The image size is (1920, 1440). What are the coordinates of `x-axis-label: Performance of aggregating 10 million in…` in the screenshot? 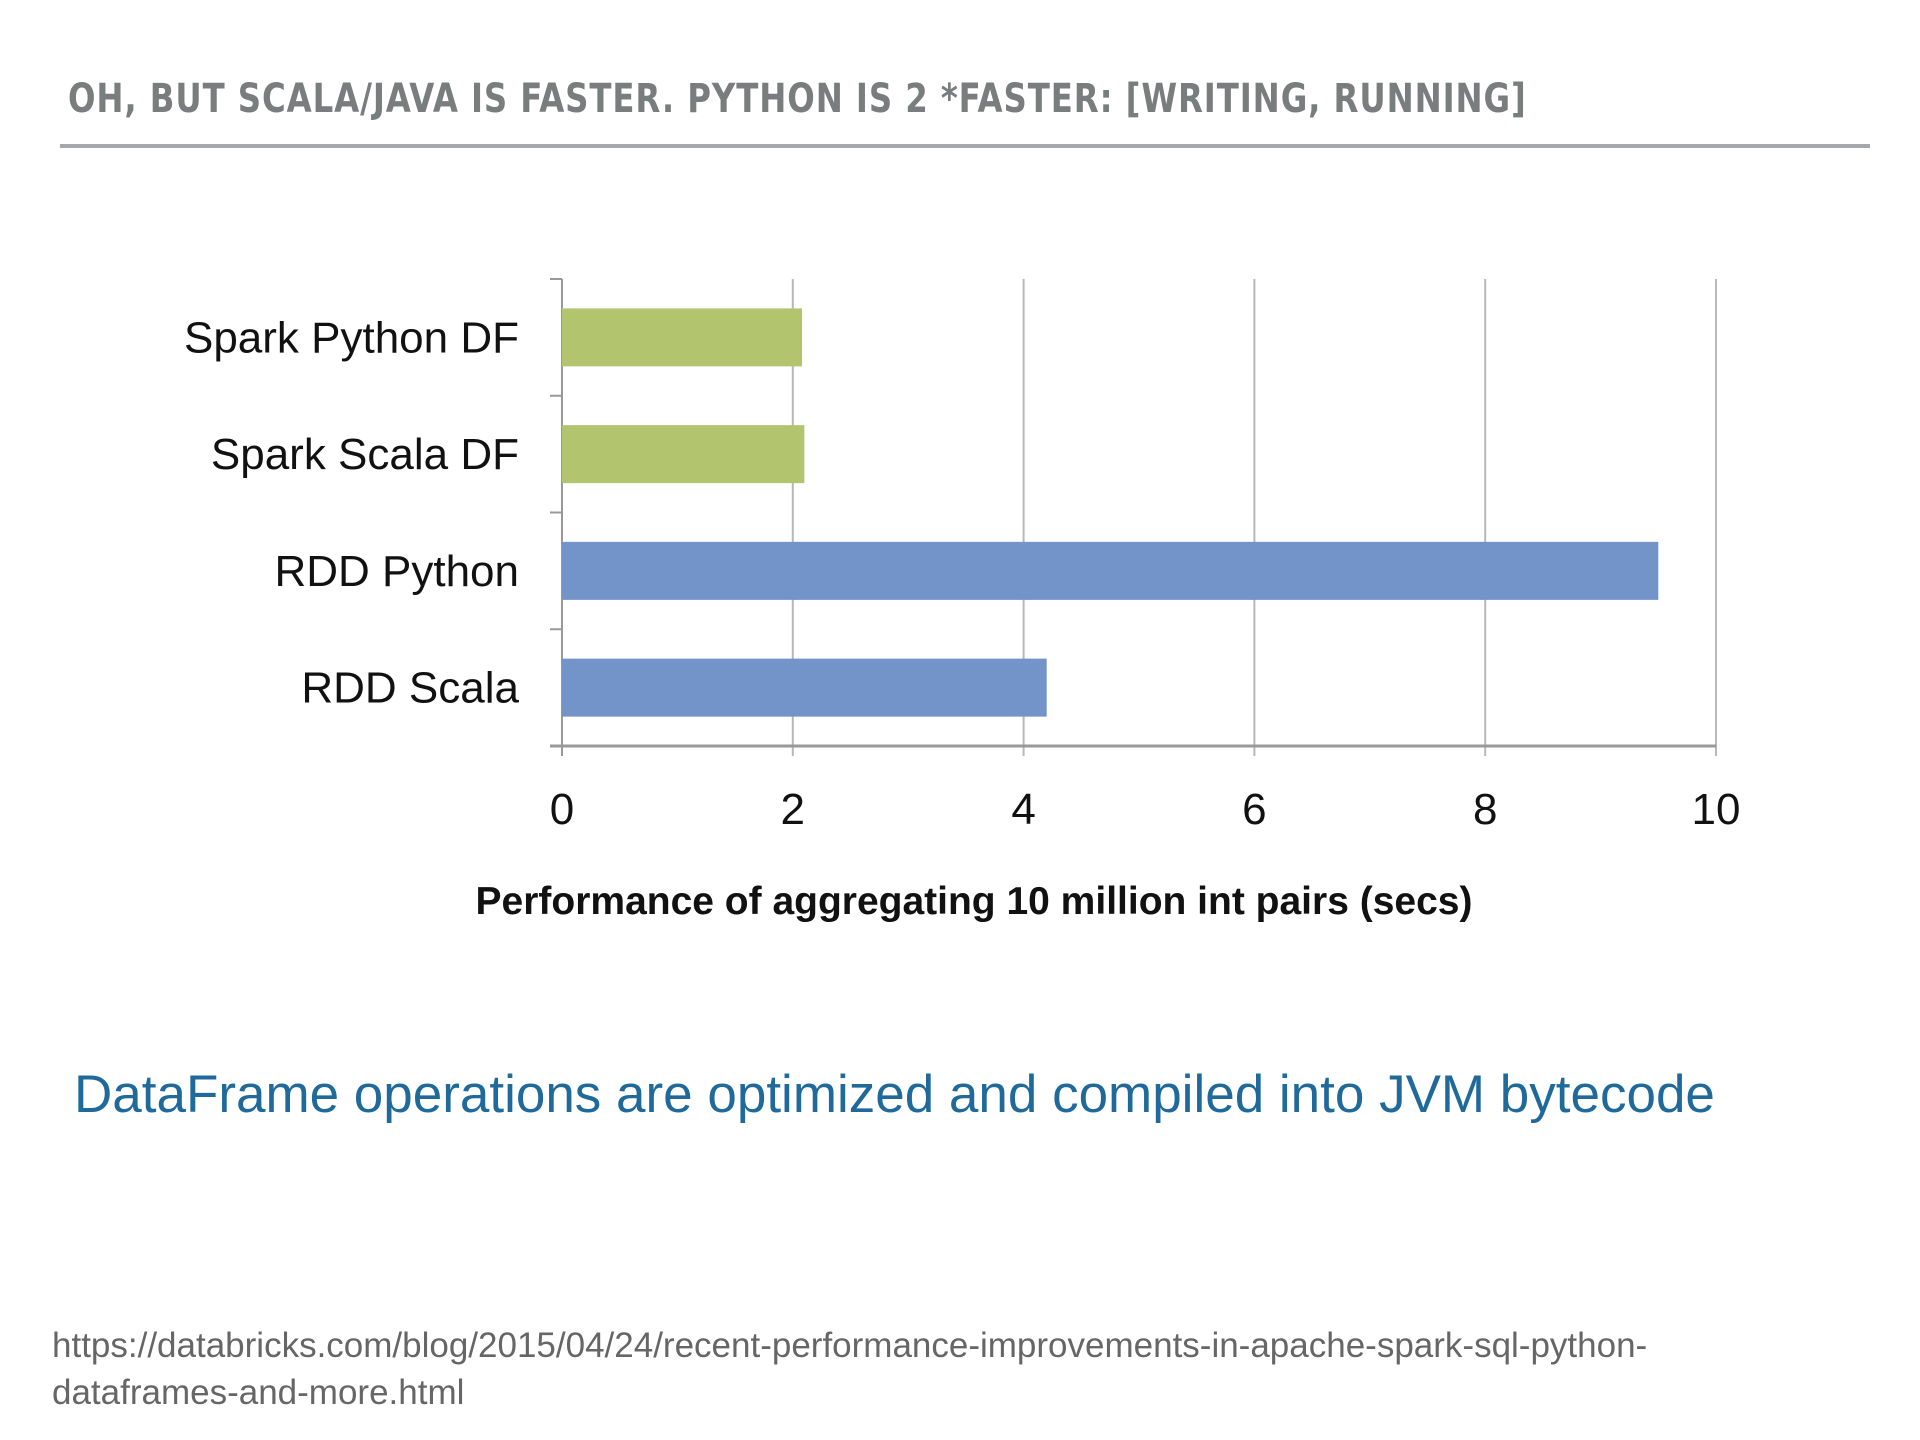 It's located at (974, 901).